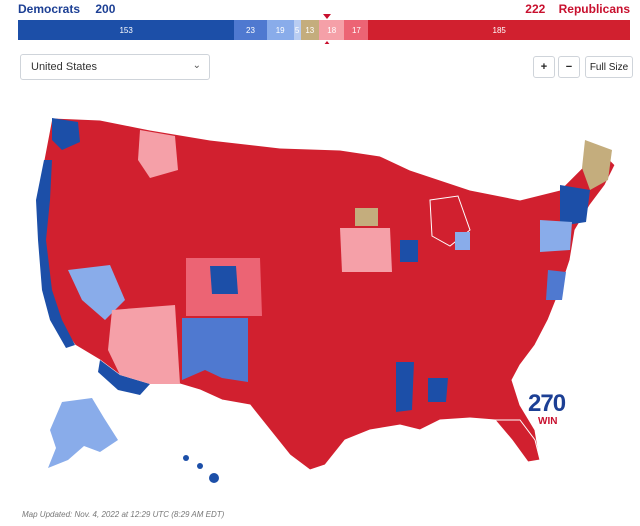  What do you see at coordinates (548, 421) in the screenshot?
I see `logo-suffix: WIN` at bounding box center [548, 421].